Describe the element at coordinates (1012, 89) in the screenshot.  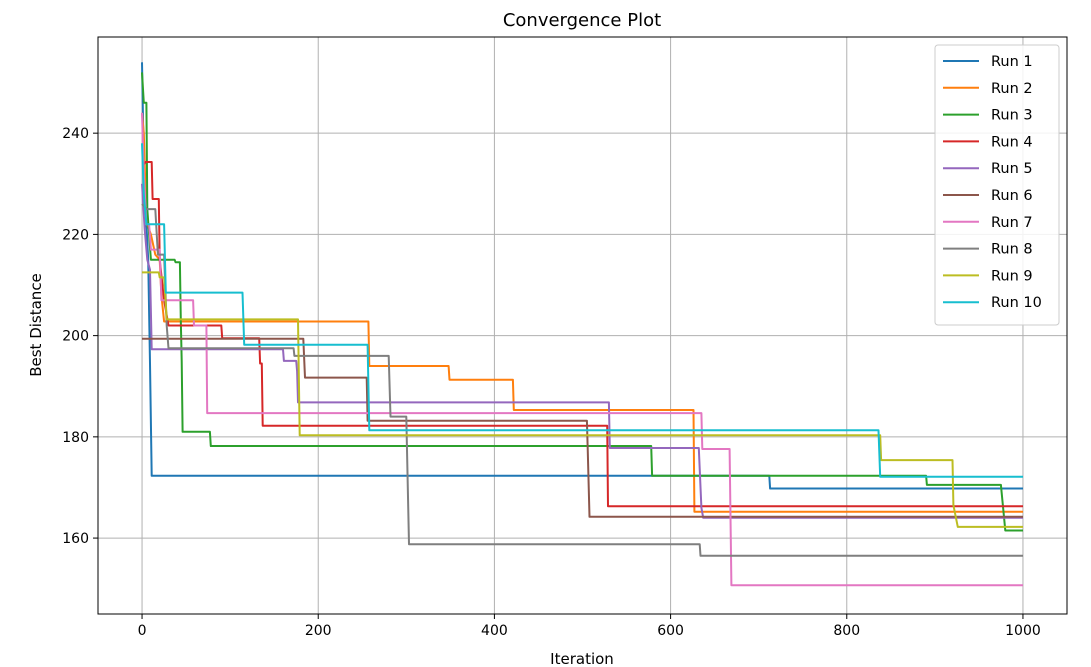
I see `legend-label: Run 2` at that location.